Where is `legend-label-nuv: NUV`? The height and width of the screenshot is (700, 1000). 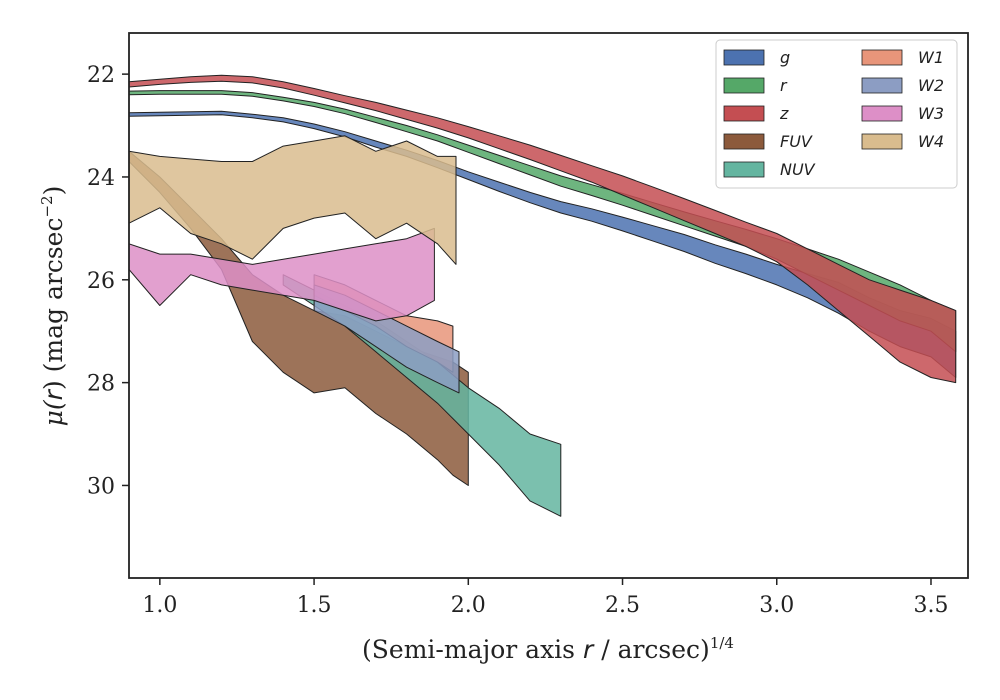
legend-label-nuv: NUV is located at coordinates (798, 169).